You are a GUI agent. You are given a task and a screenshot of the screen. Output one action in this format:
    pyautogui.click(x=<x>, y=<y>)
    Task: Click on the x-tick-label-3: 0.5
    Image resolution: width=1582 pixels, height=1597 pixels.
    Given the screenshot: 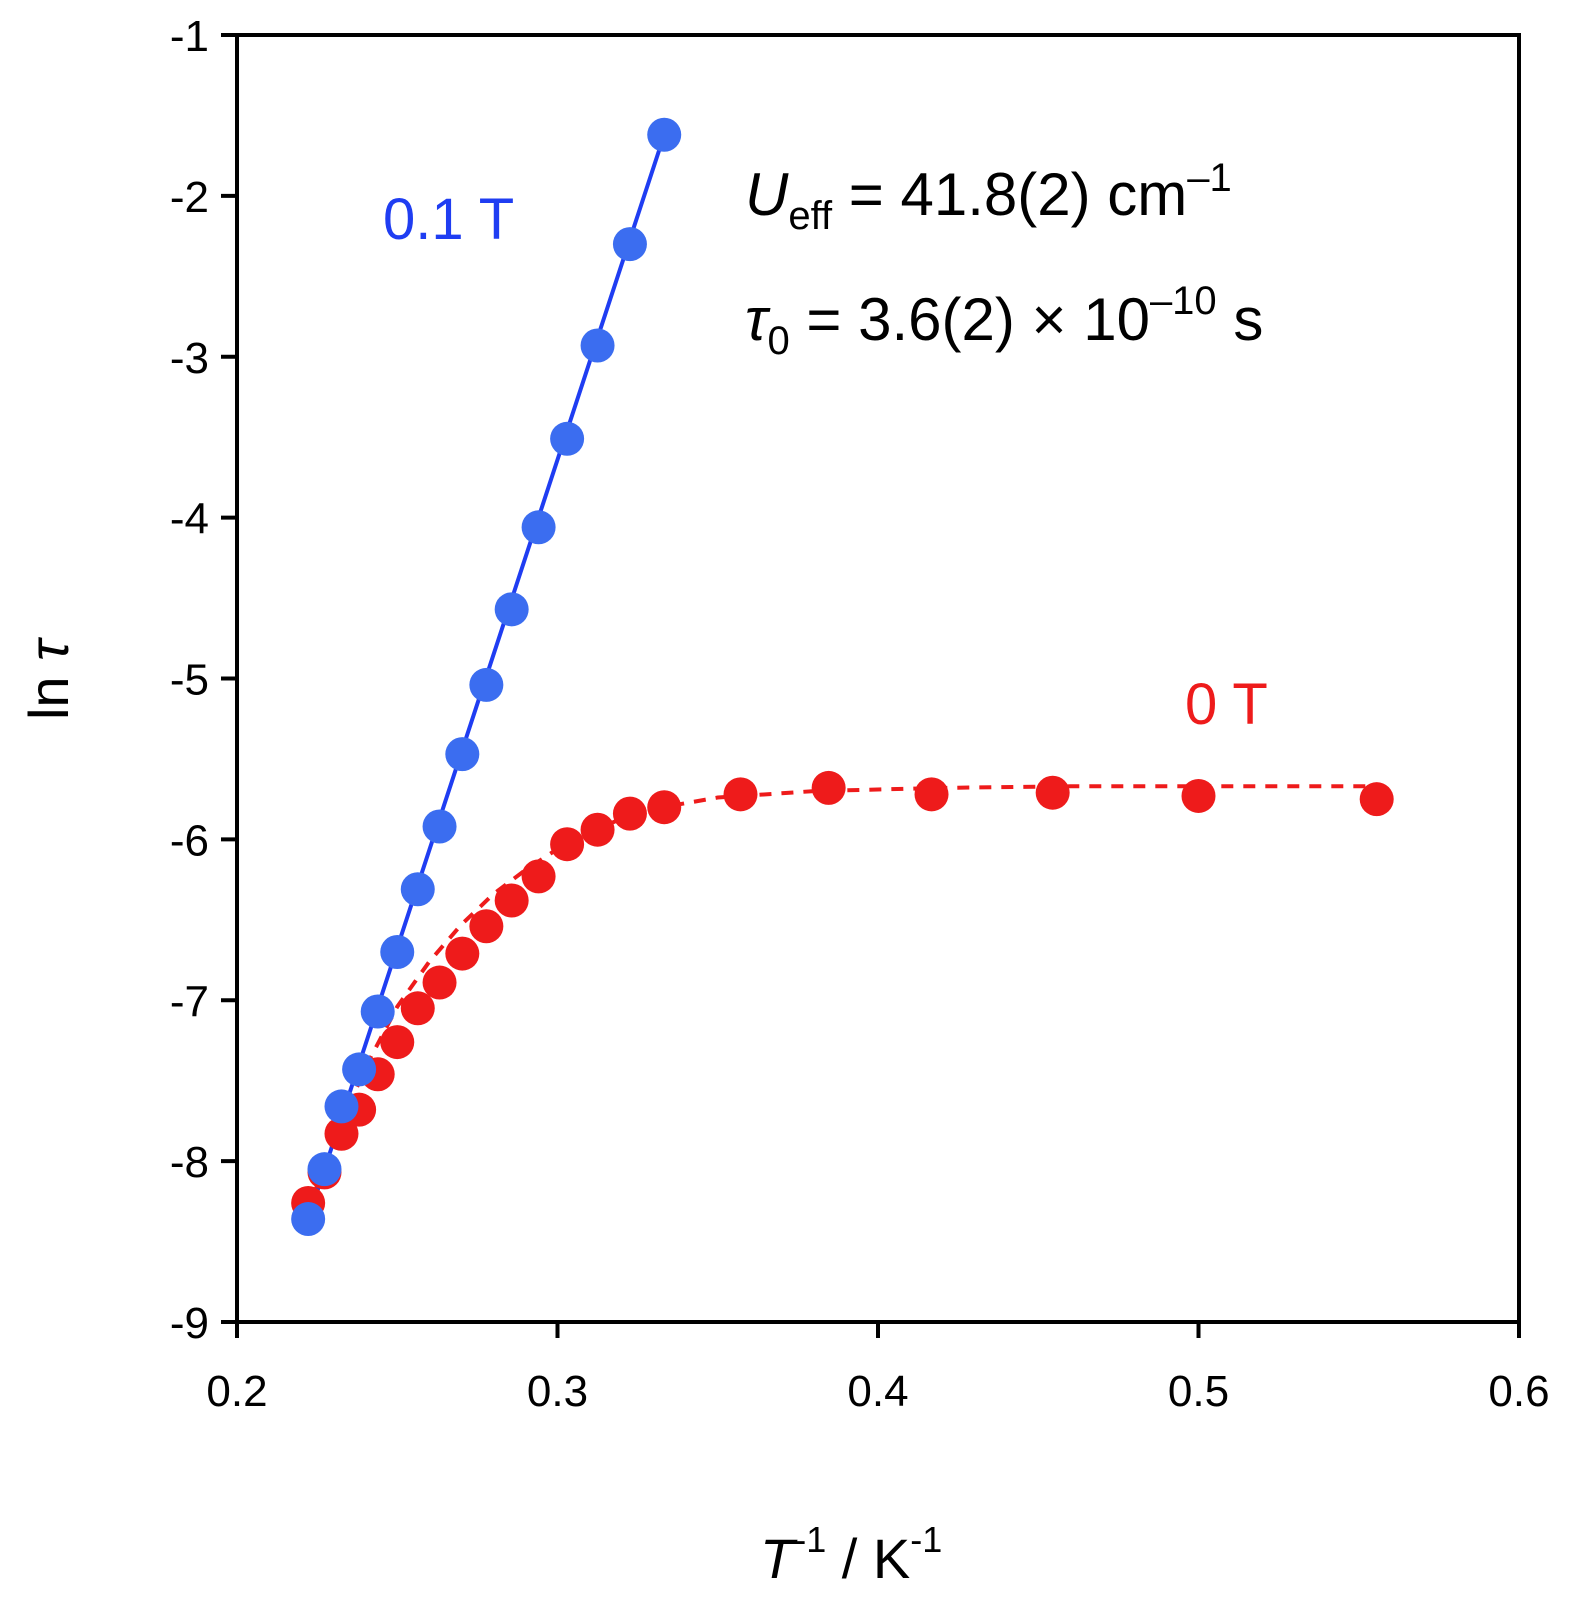 What is the action you would take?
    pyautogui.click(x=1198, y=1391)
    